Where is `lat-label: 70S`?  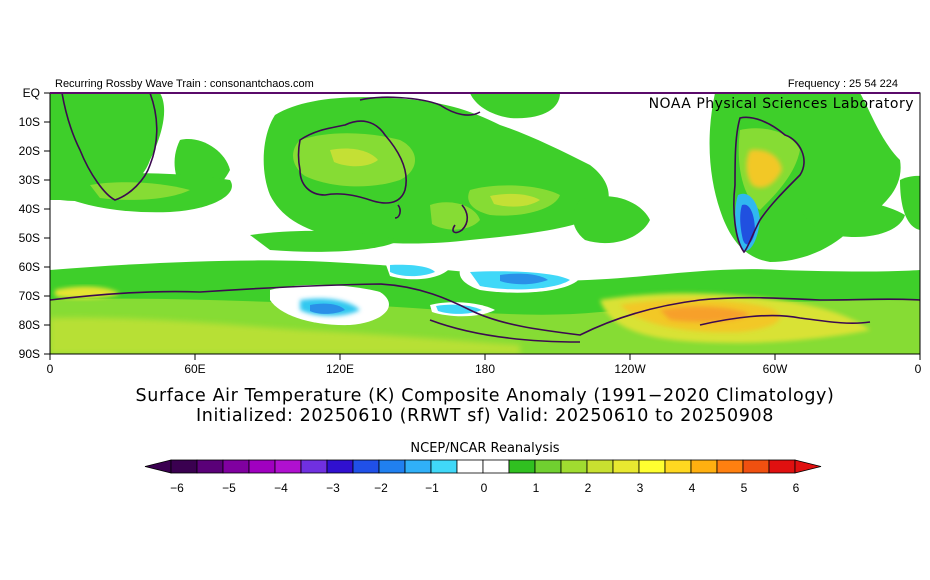 lat-label: 70S is located at coordinates (29, 296).